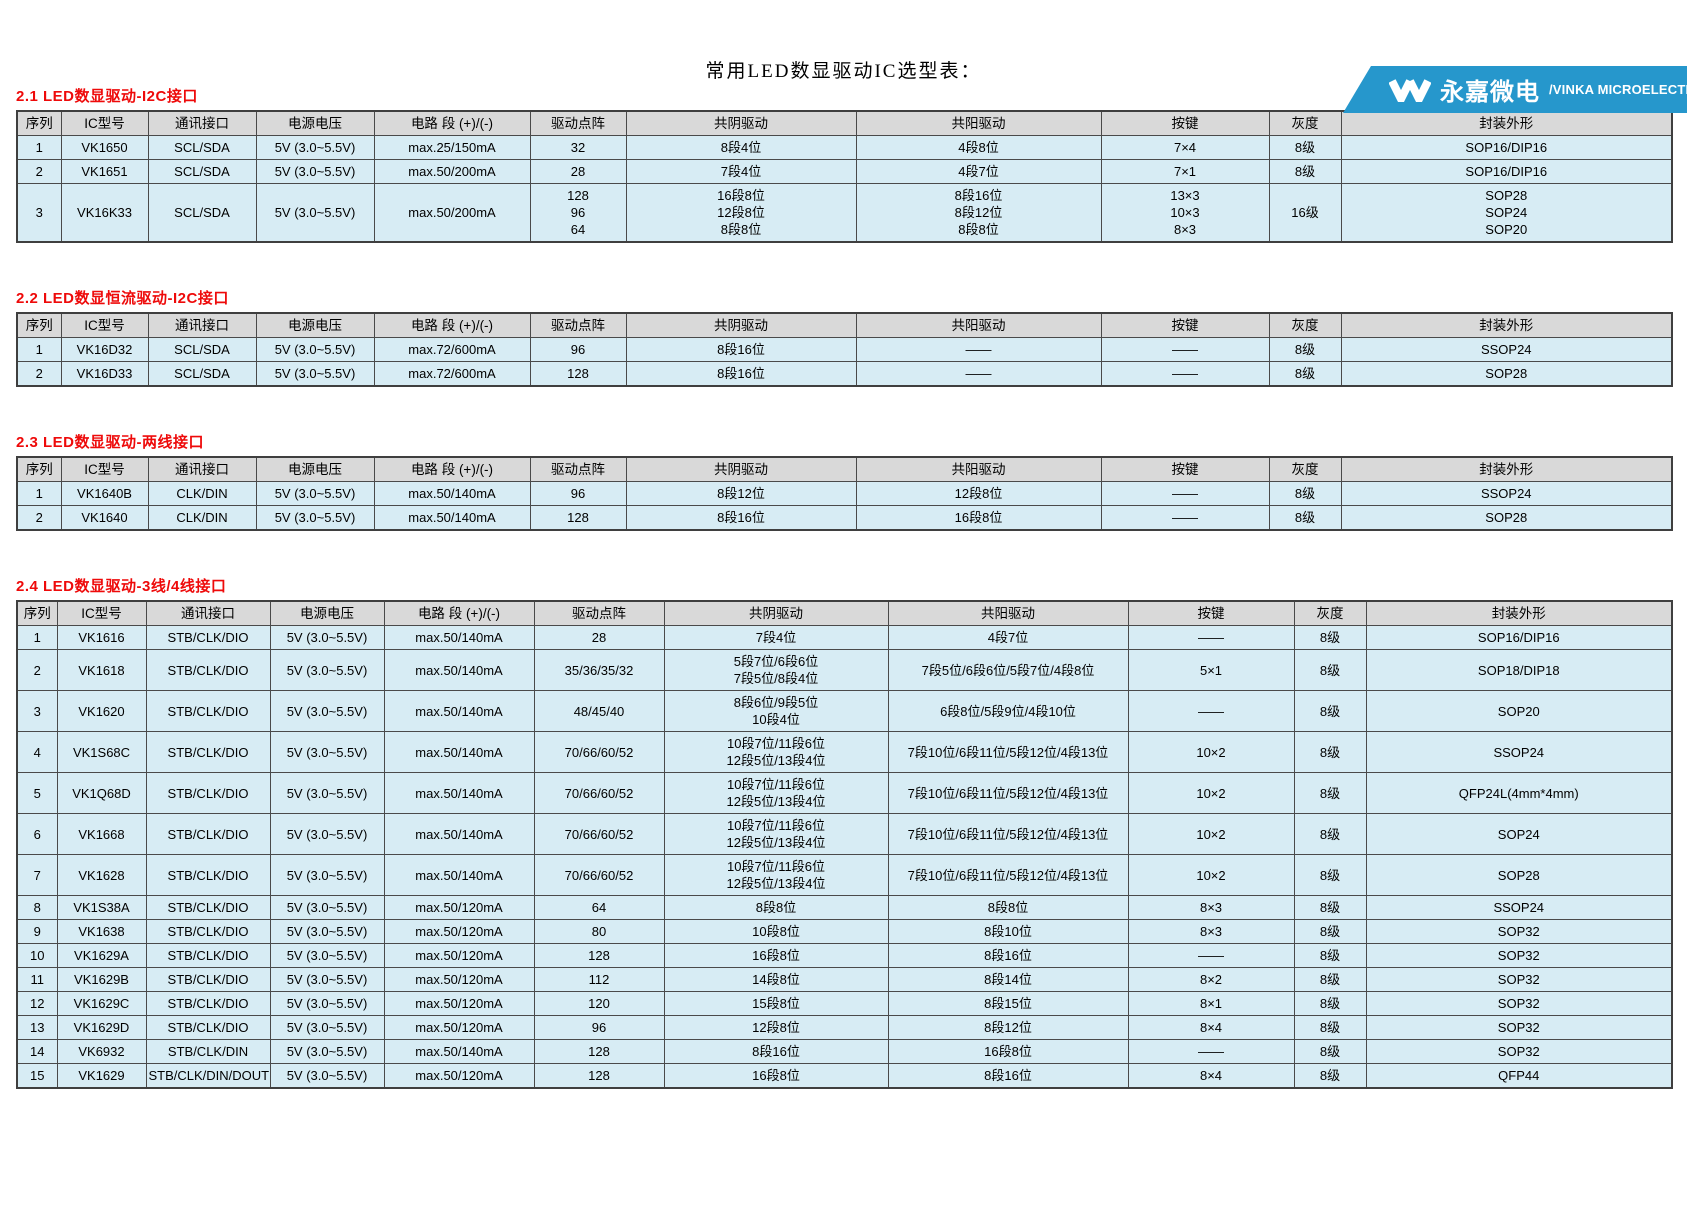 This screenshot has height=1207, width=1687. I want to click on column-header: 电源电压, so click(315, 123).